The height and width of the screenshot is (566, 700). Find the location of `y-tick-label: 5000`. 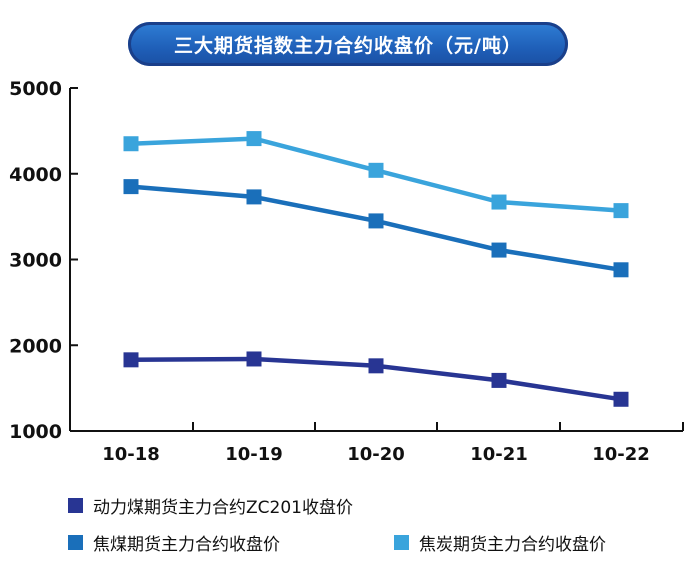

y-tick-label: 5000 is located at coordinates (35, 89).